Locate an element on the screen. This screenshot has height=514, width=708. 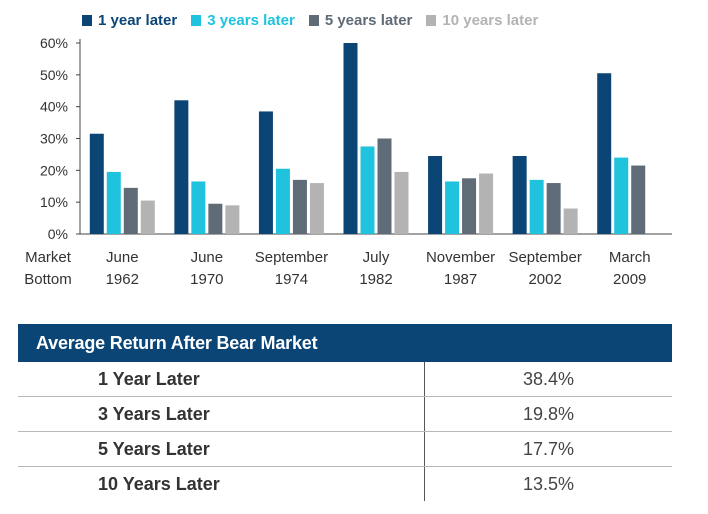
x-tick-label: July is located at coordinates (376, 257).